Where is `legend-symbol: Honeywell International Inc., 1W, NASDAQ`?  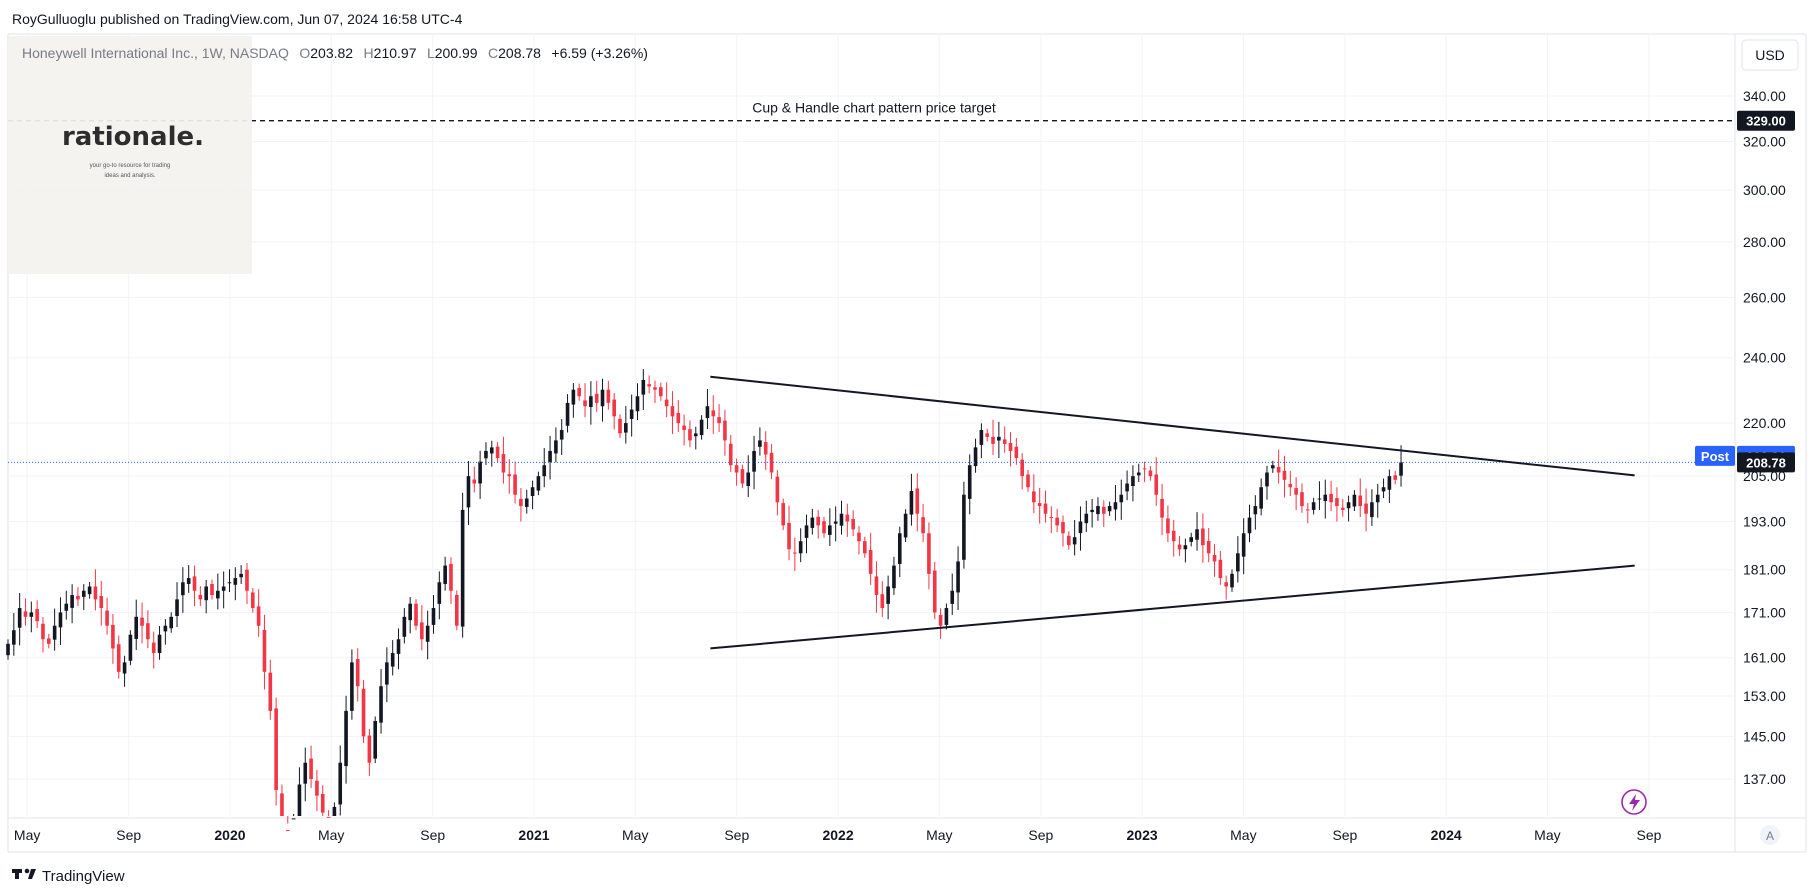
legend-symbol: Honeywell International Inc., 1W, NASDAQ is located at coordinates (155, 53).